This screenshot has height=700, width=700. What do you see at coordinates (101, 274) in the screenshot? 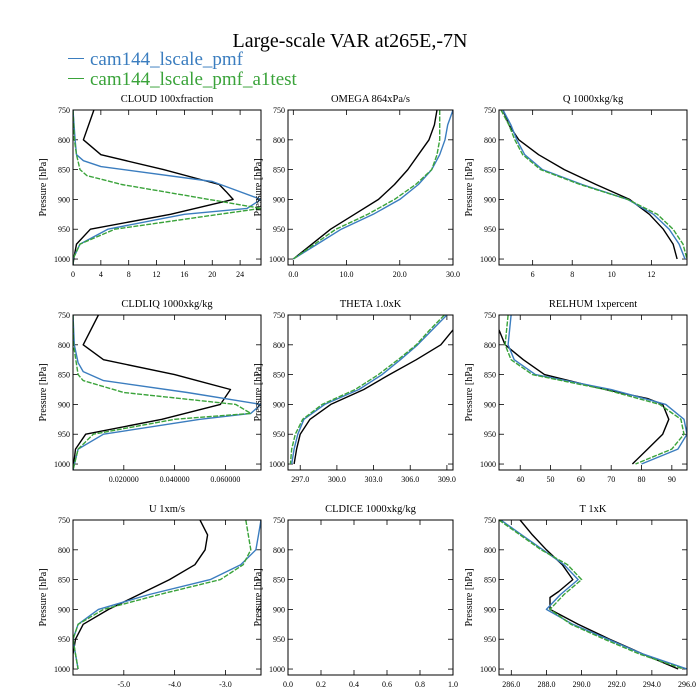
I see `x-tick-label: 4` at bounding box center [101, 274].